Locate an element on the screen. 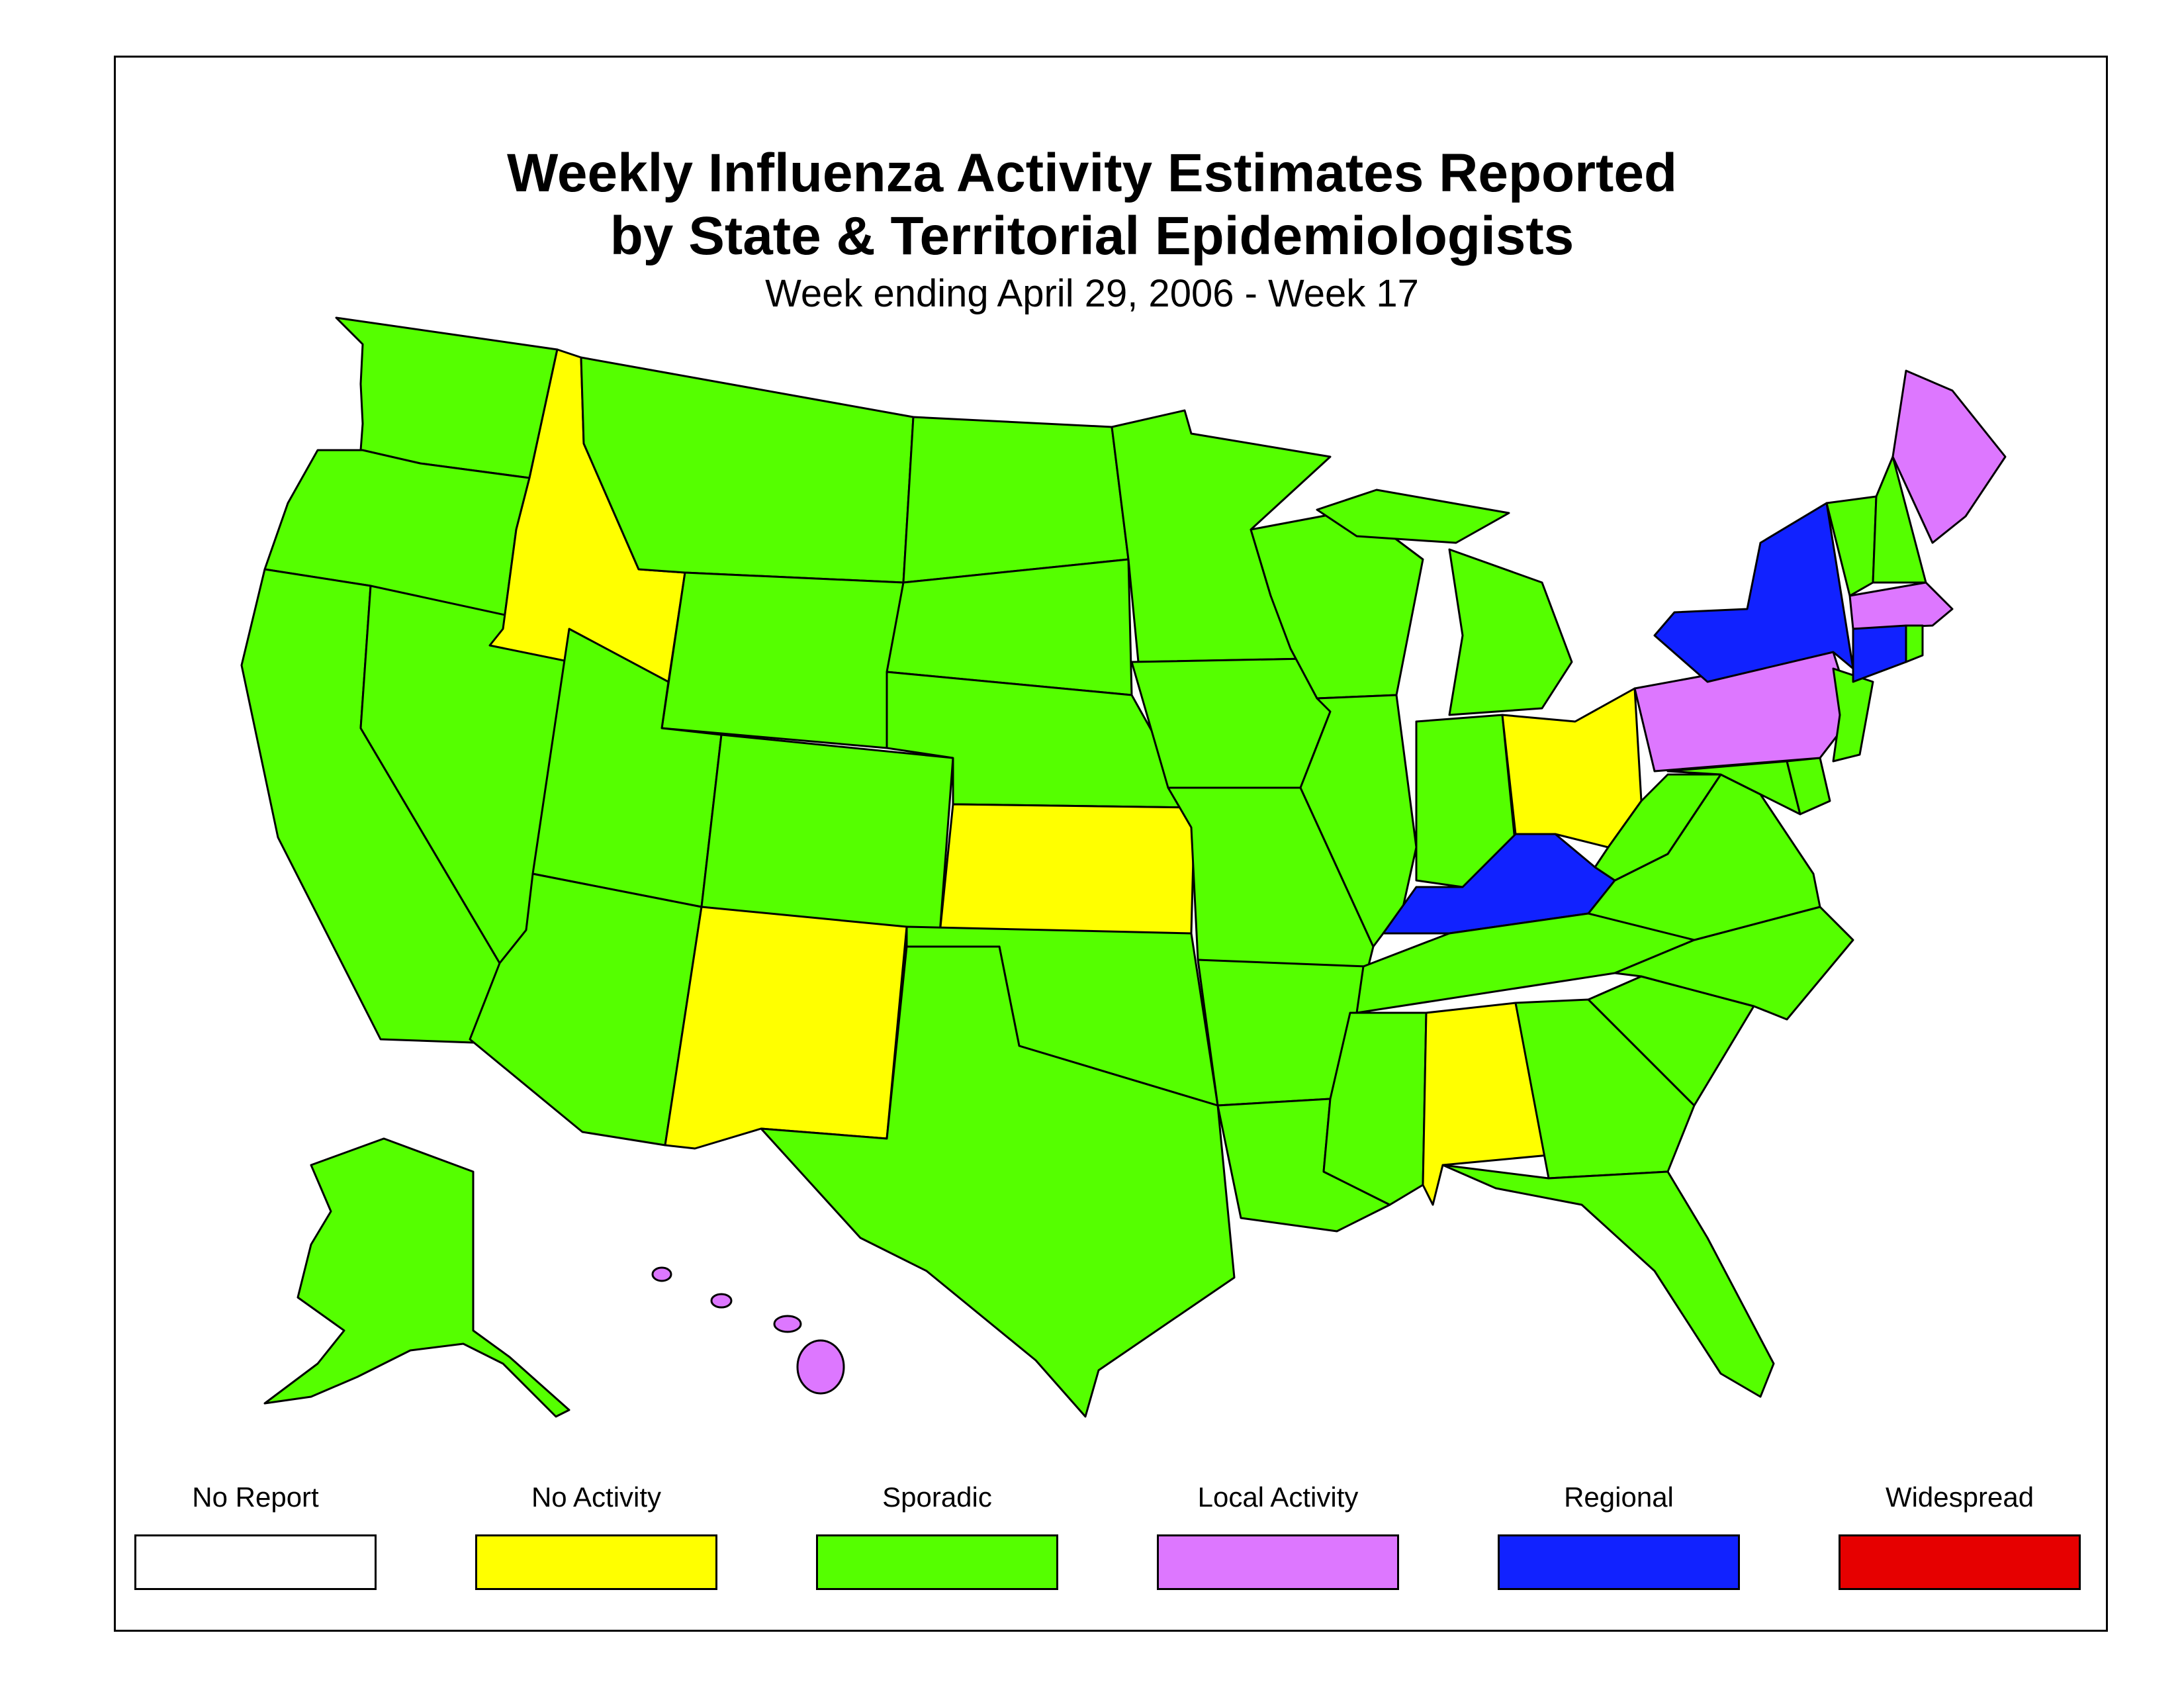  state-NY is located at coordinates (1753, 592).